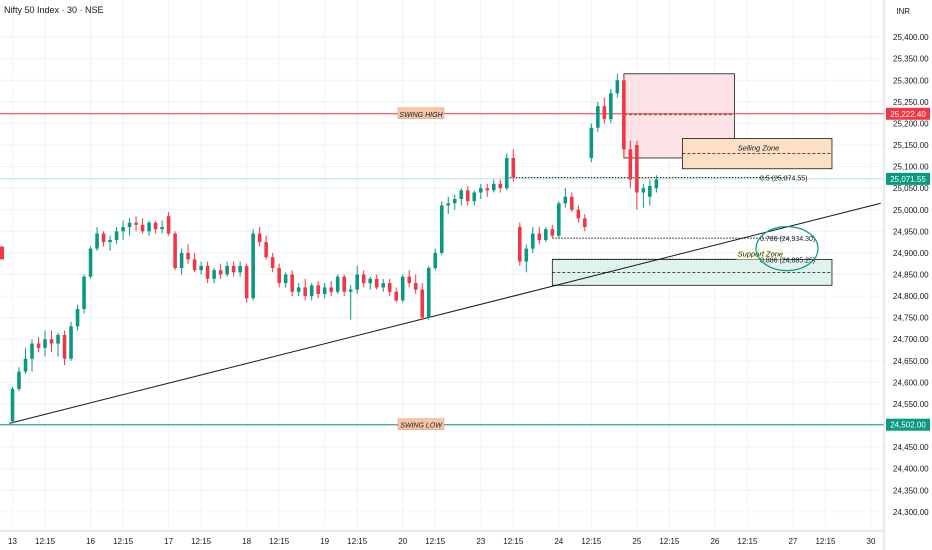  Describe the element at coordinates (903, 11) in the screenshot. I see `currency-label: INR` at that location.